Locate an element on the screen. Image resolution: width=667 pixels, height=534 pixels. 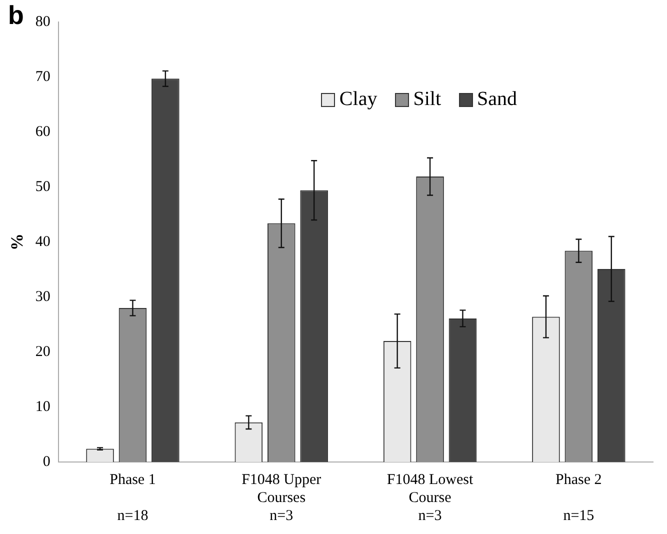
y-tick-label: 30 is located at coordinates (42, 296).